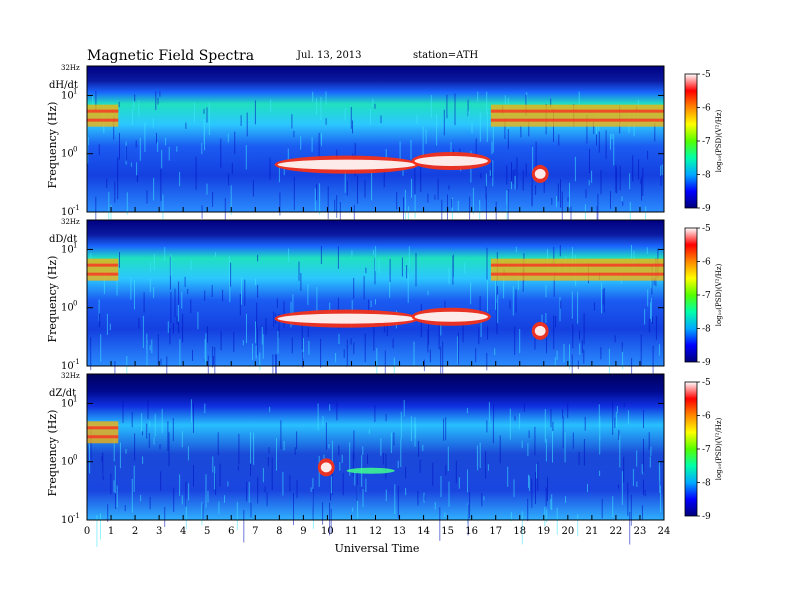 The height and width of the screenshot is (612, 792). What do you see at coordinates (691, 141) in the screenshot?
I see `colorbar-scale` at bounding box center [691, 141].